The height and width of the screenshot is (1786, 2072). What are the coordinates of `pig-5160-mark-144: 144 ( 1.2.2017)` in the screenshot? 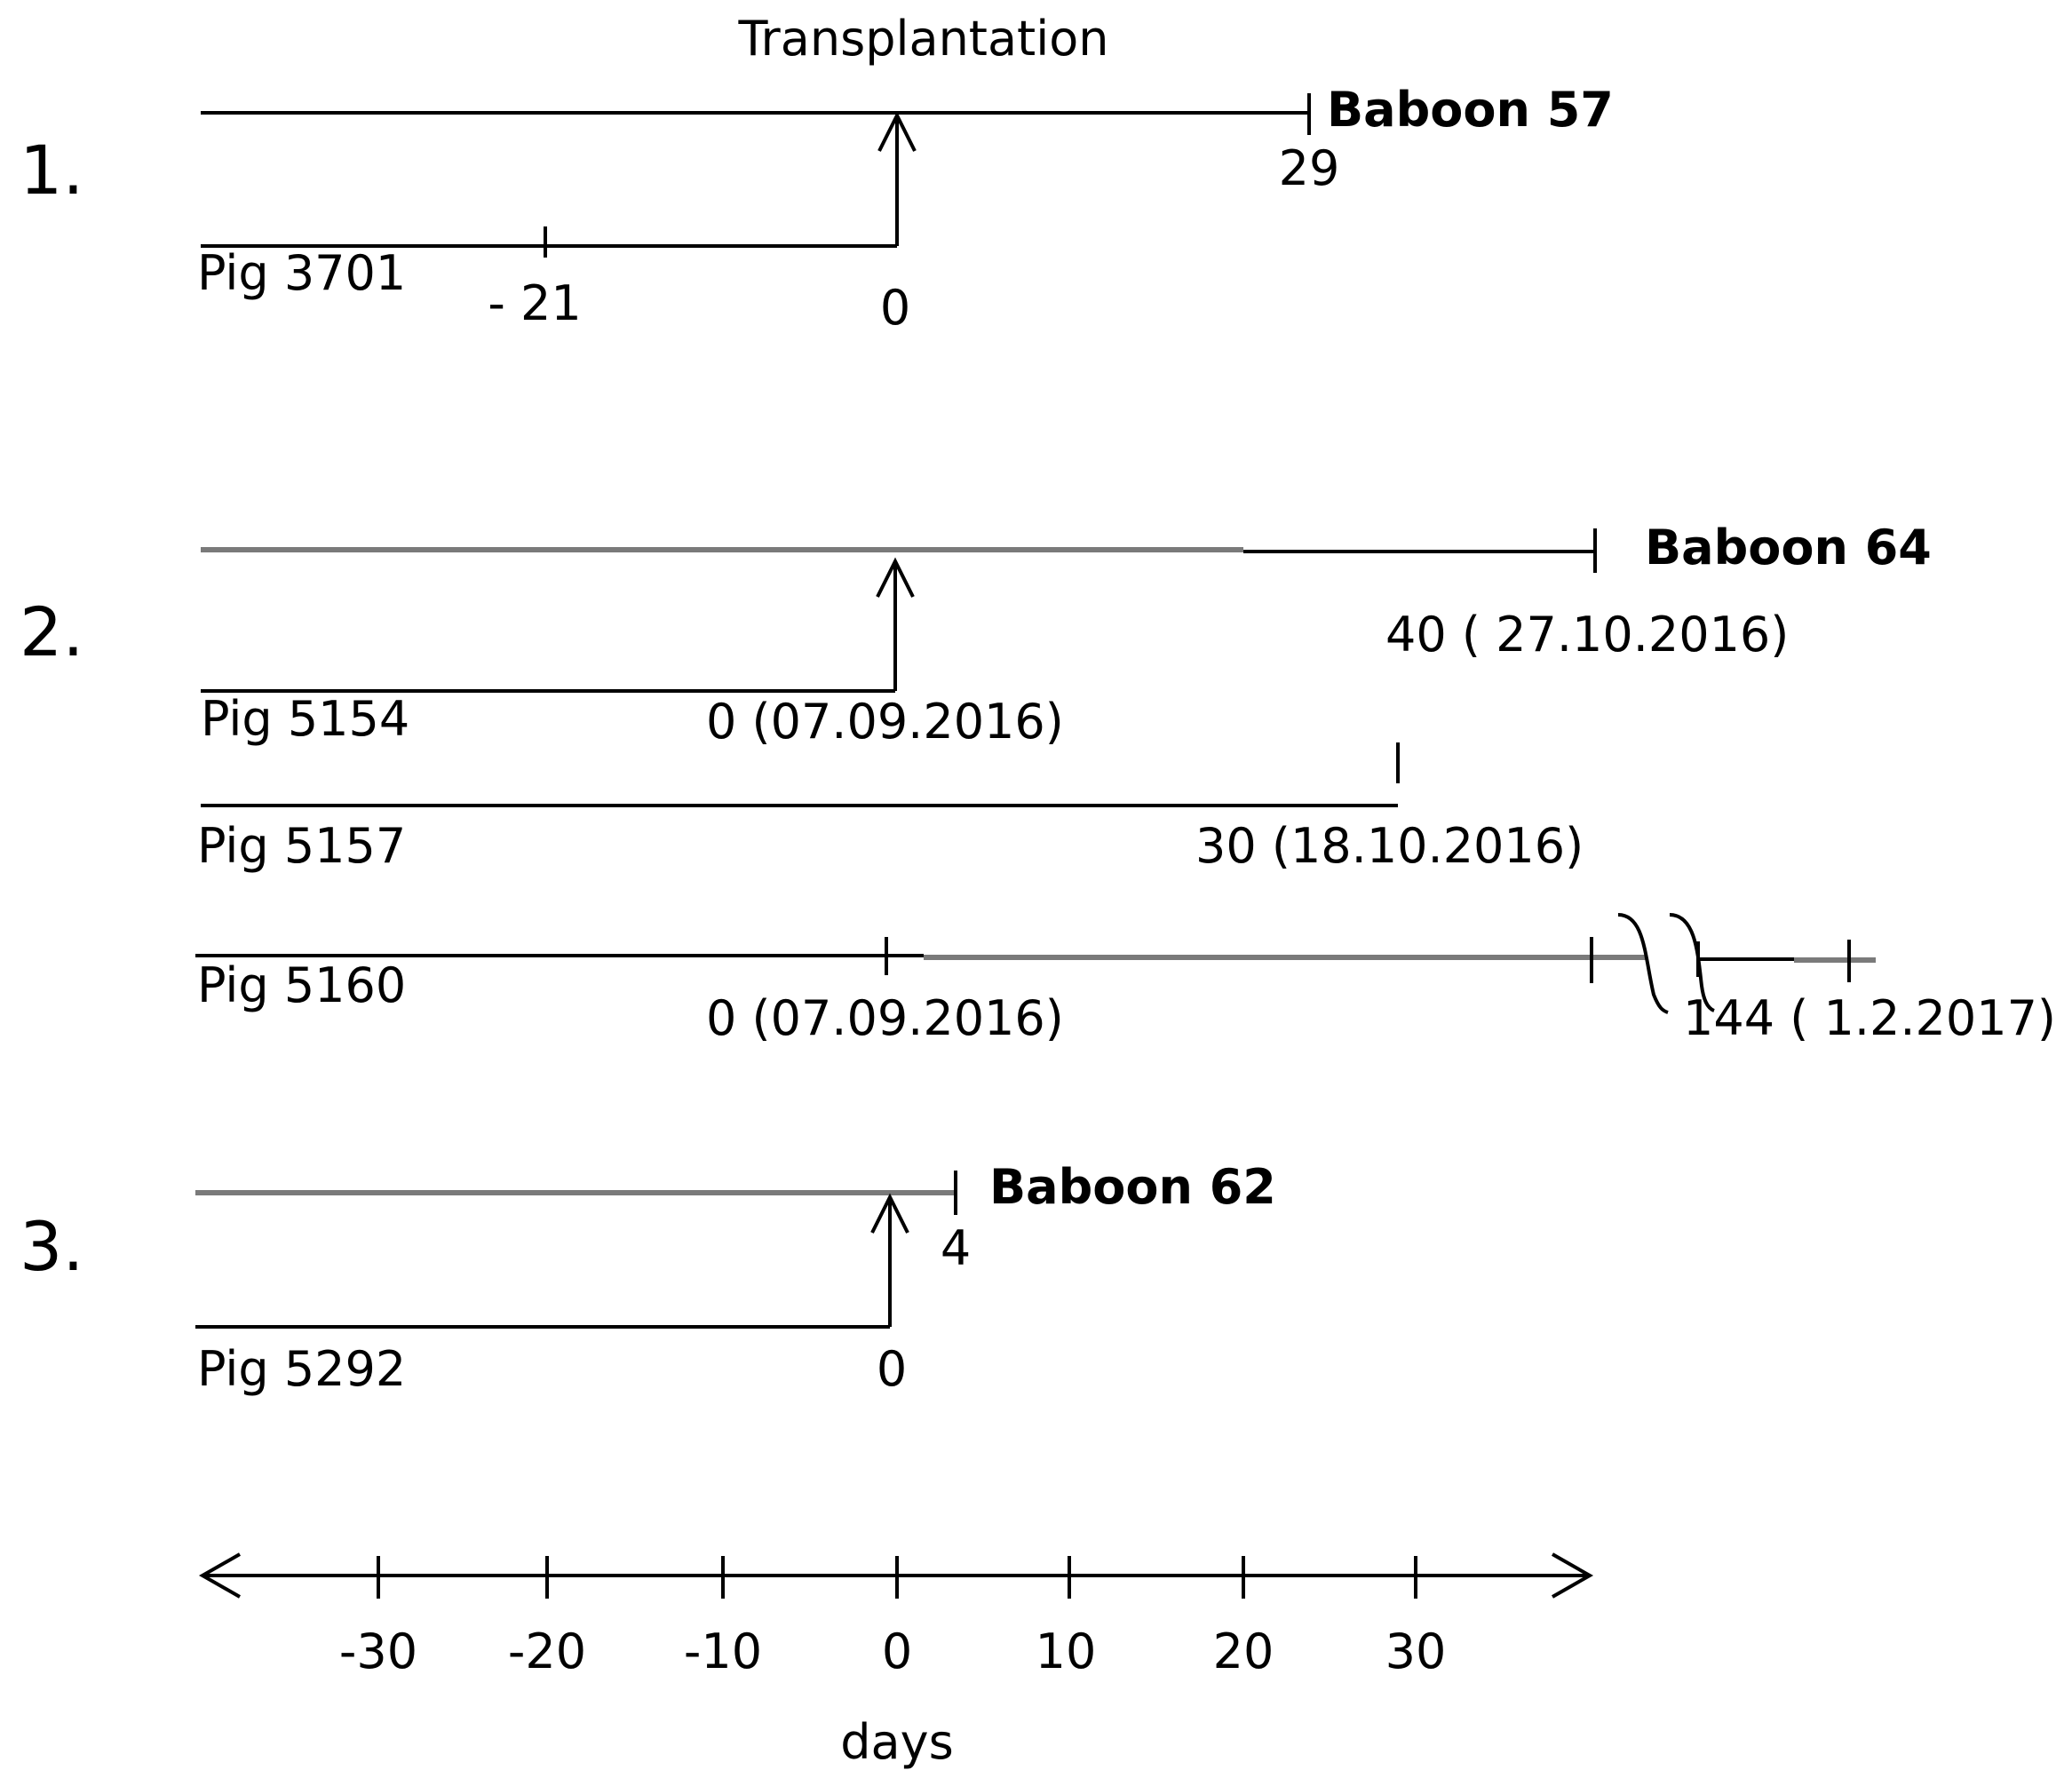 It's located at (1870, 1018).